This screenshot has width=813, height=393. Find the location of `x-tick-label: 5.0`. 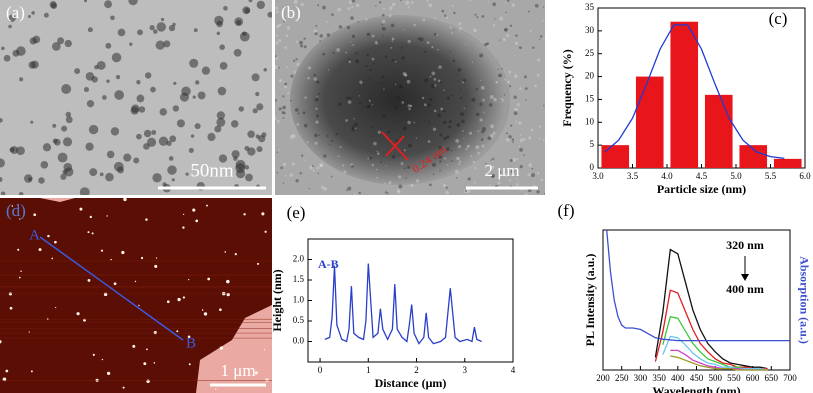

x-tick-label: 5.0 is located at coordinates (736, 176).